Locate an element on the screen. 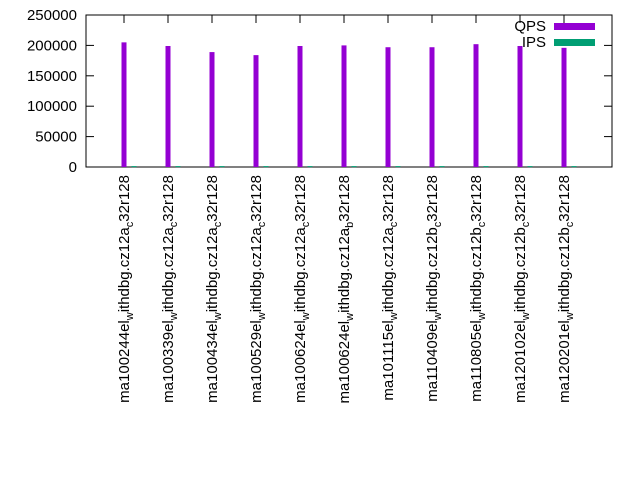 The height and width of the screenshot is (485, 640). x-tick-label-part: ma100434el is located at coordinates (212, 361).